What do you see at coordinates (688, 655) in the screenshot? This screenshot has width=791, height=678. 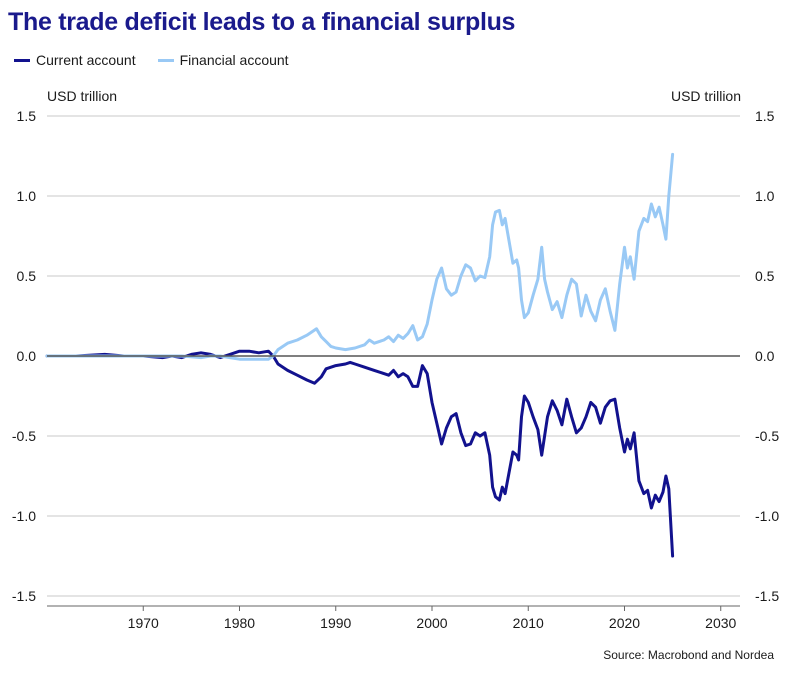 I see `source-note: Source: Macrobond and Nordea` at bounding box center [688, 655].